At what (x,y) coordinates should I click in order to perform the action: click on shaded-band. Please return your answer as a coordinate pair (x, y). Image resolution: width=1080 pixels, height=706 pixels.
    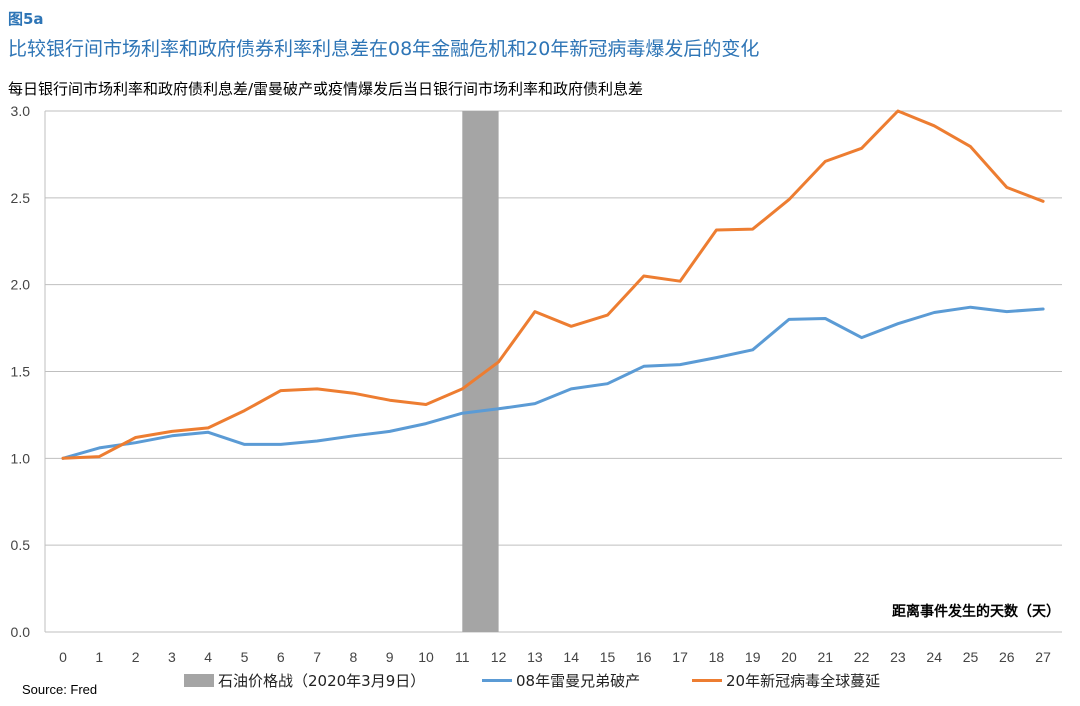
    Looking at the image, I should click on (480, 371).